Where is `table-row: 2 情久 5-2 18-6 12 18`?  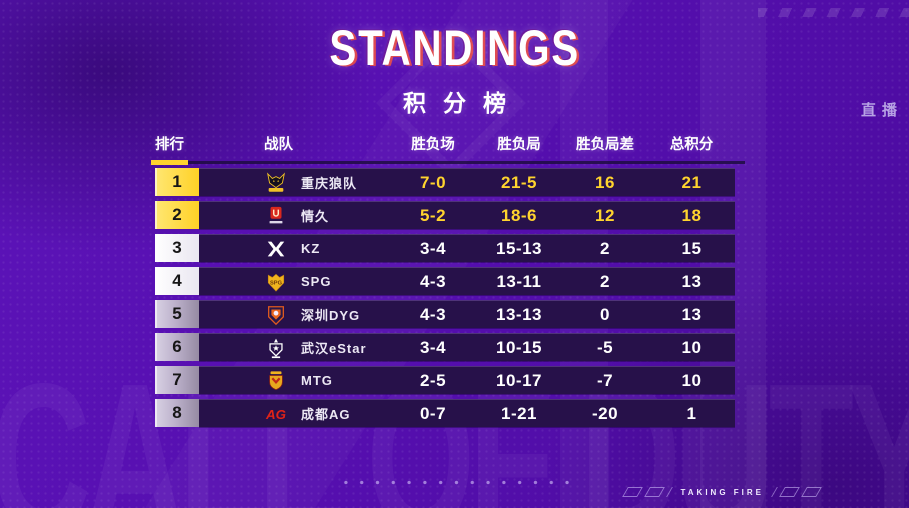 table-row: 2 情久 5-2 18-6 12 18 is located at coordinates (445, 215).